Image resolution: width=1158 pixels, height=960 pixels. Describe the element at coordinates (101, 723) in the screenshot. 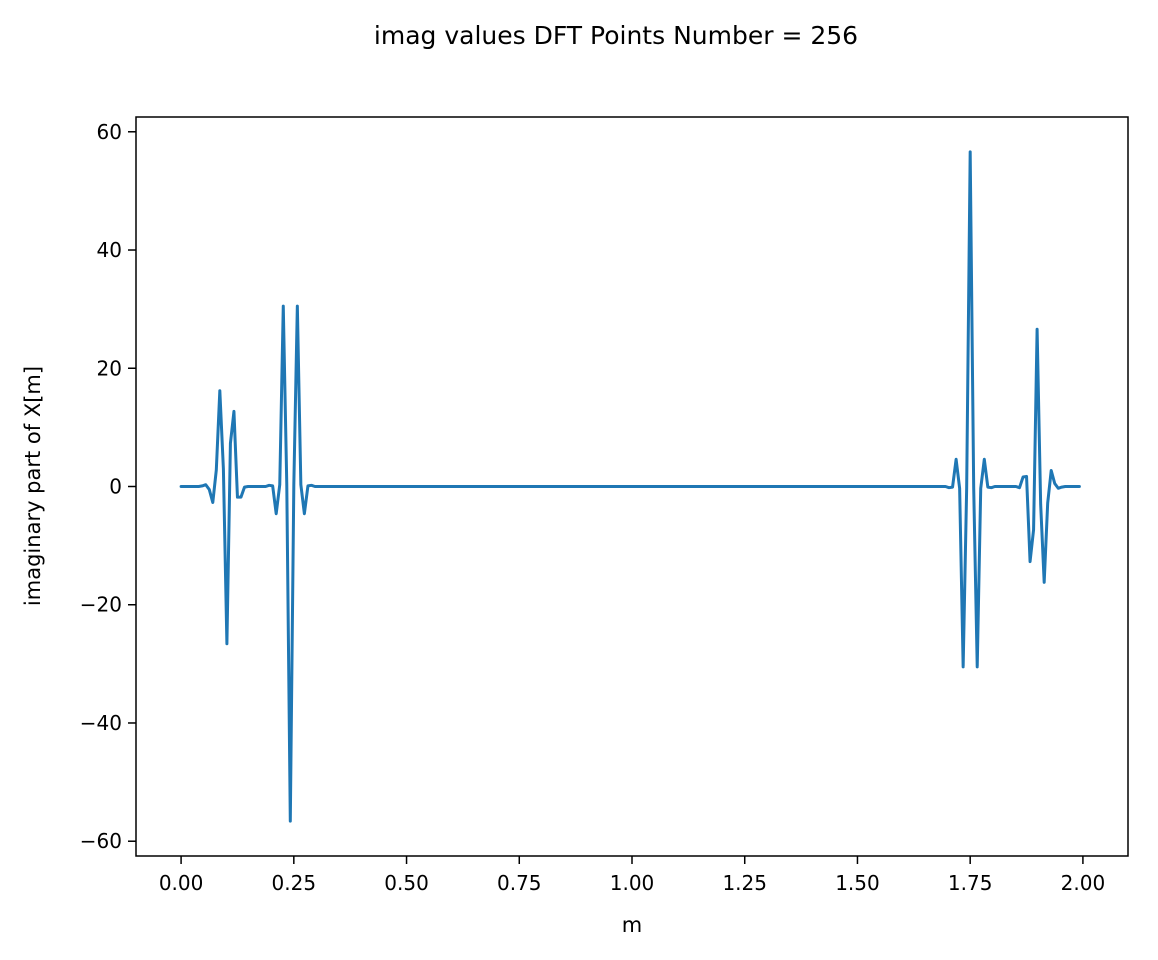

I see `y-tick-label: −40` at that location.